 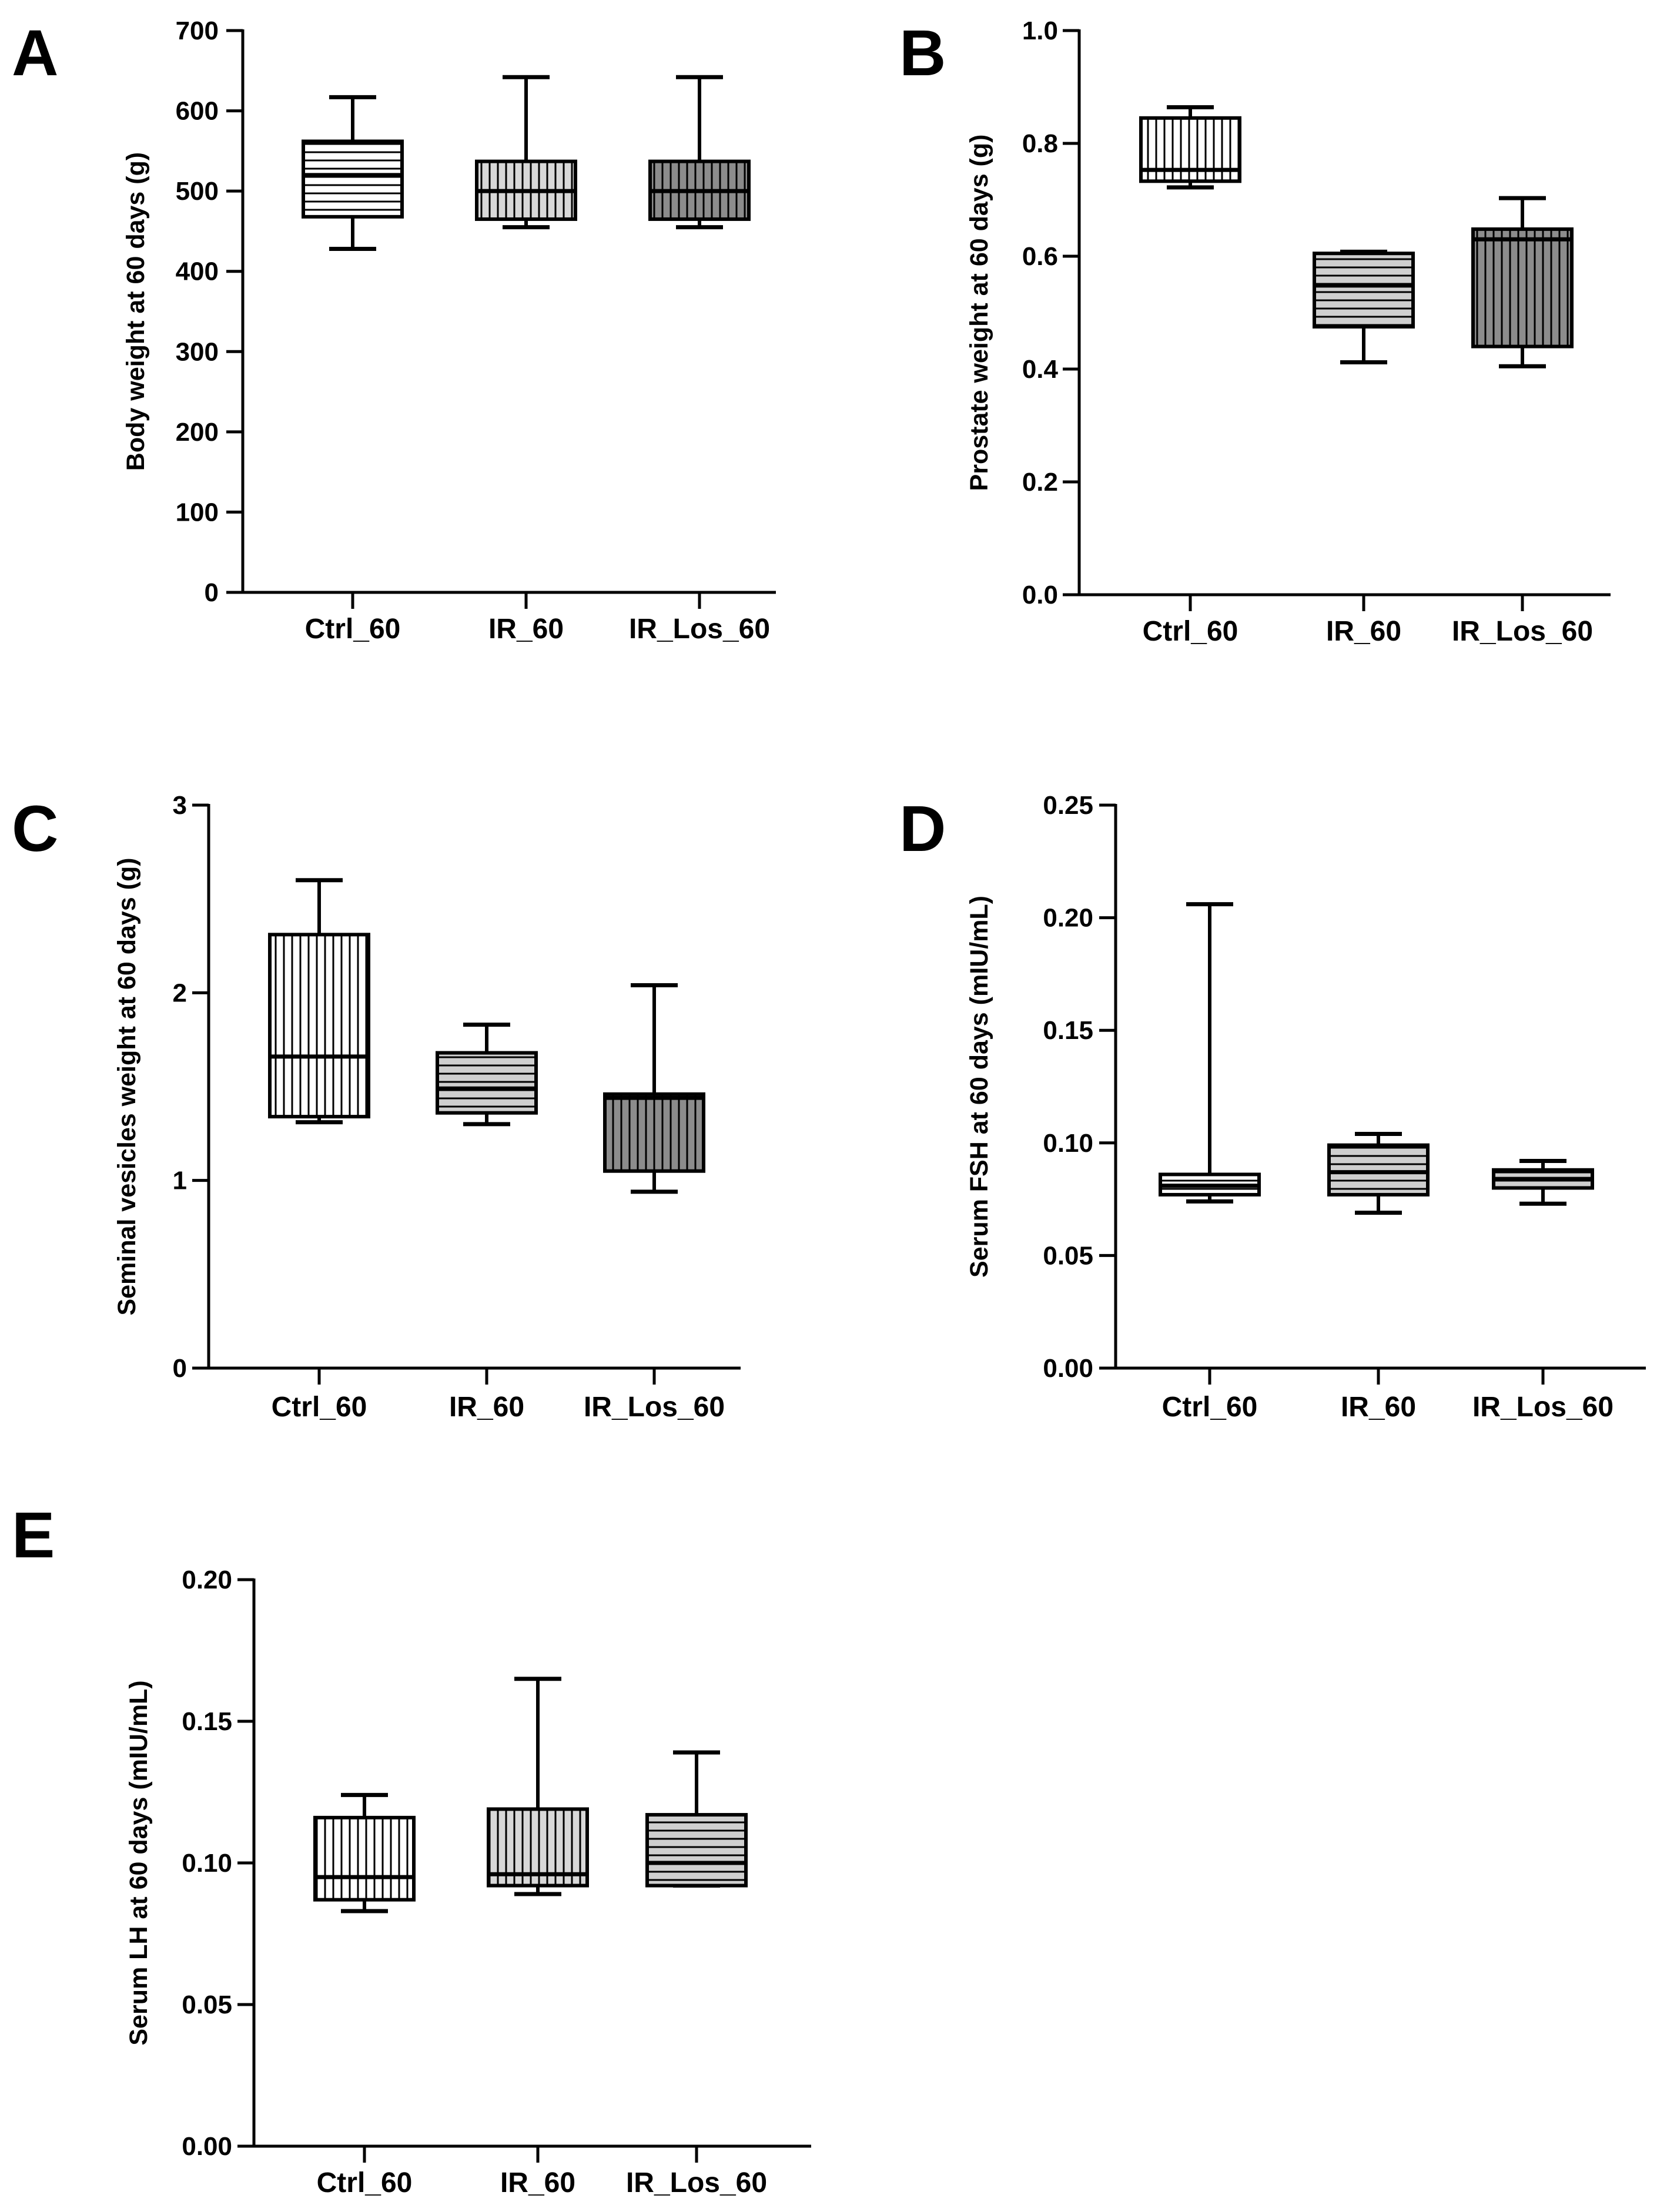 What do you see at coordinates (197, 271) in the screenshot?
I see `y-tick-label: 400` at bounding box center [197, 271].